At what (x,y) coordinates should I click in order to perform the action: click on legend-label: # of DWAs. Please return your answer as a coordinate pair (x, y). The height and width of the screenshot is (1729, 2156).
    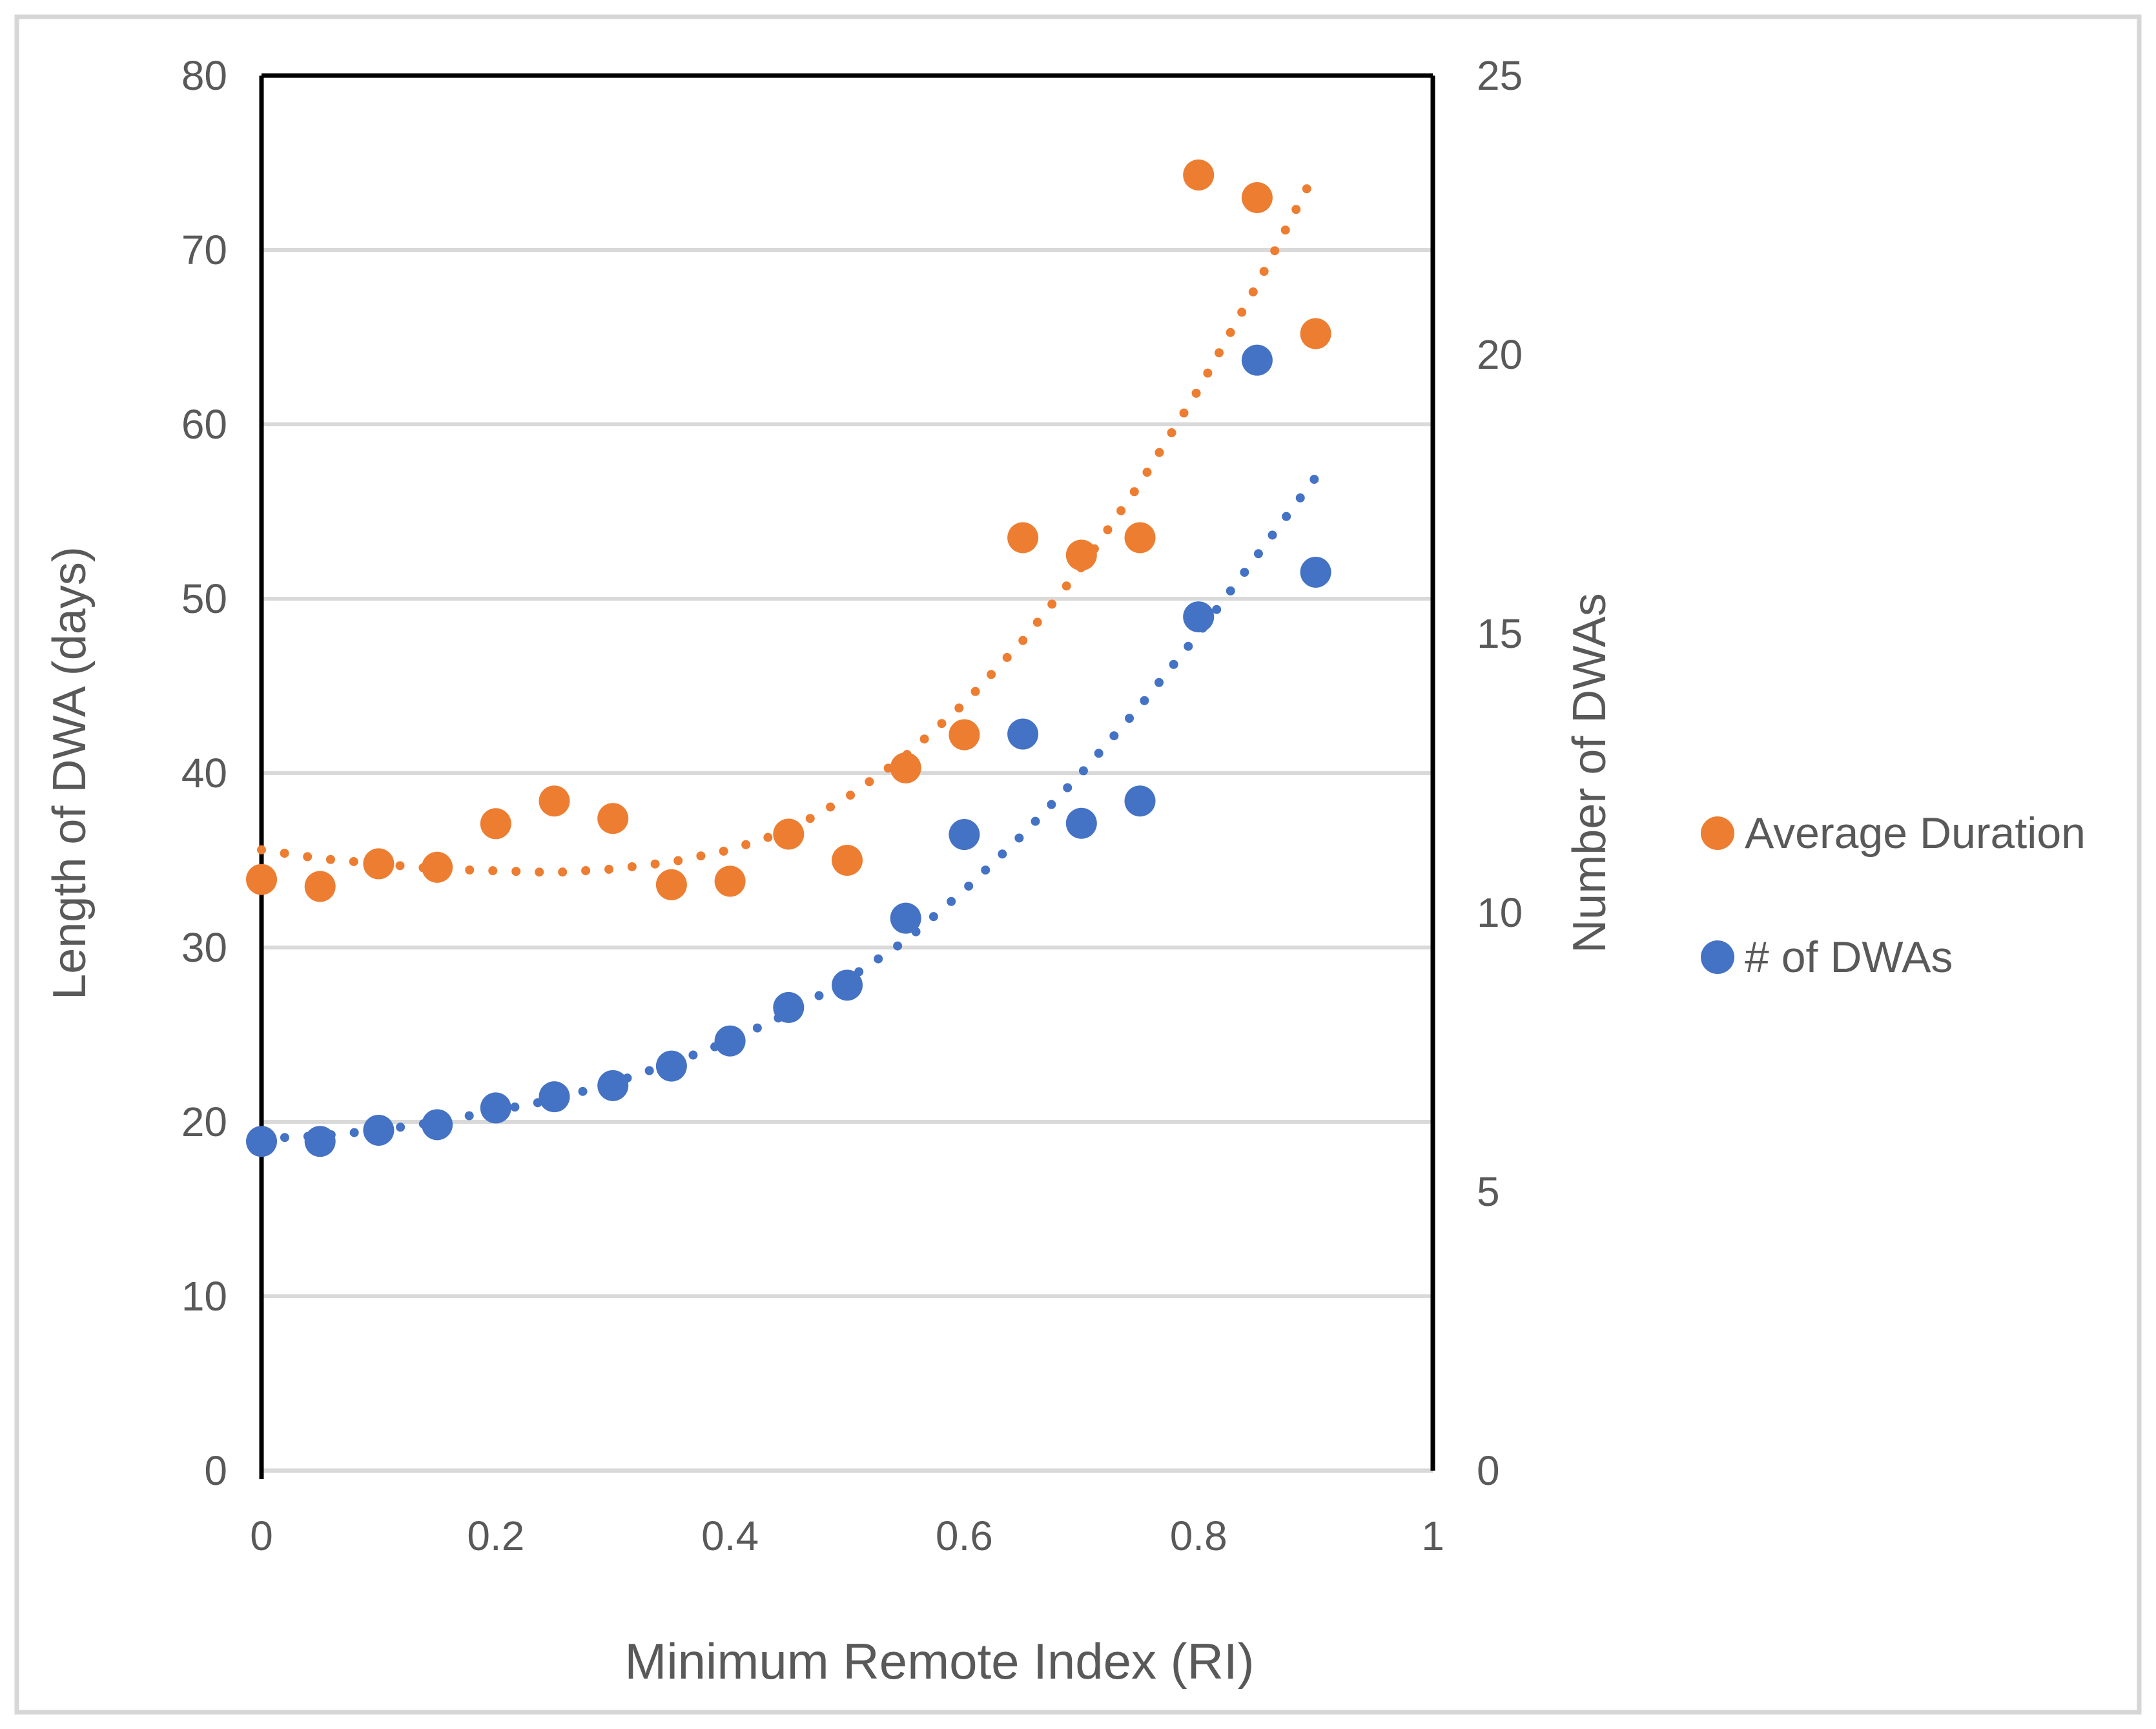
    Looking at the image, I should click on (1849, 957).